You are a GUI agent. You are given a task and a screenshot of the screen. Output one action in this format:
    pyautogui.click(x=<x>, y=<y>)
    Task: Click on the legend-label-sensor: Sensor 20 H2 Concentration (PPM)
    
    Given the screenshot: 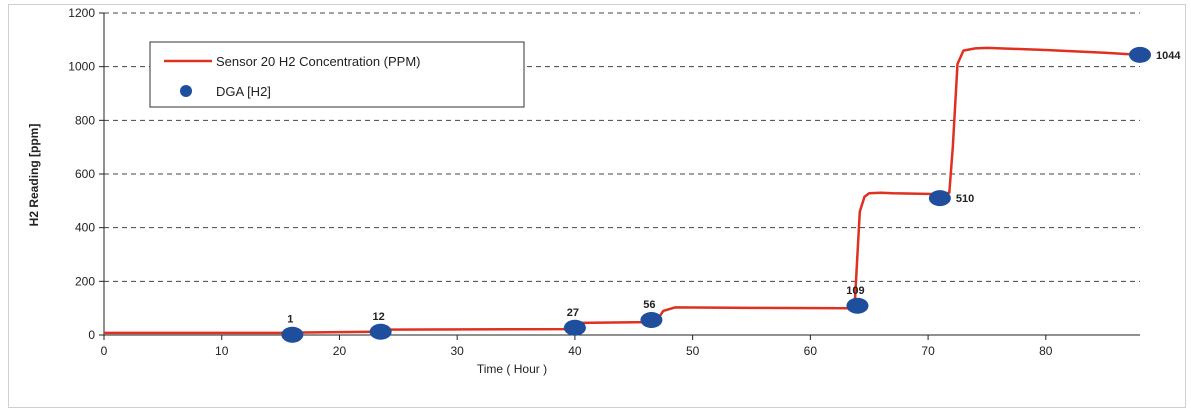 What is the action you would take?
    pyautogui.click(x=318, y=61)
    